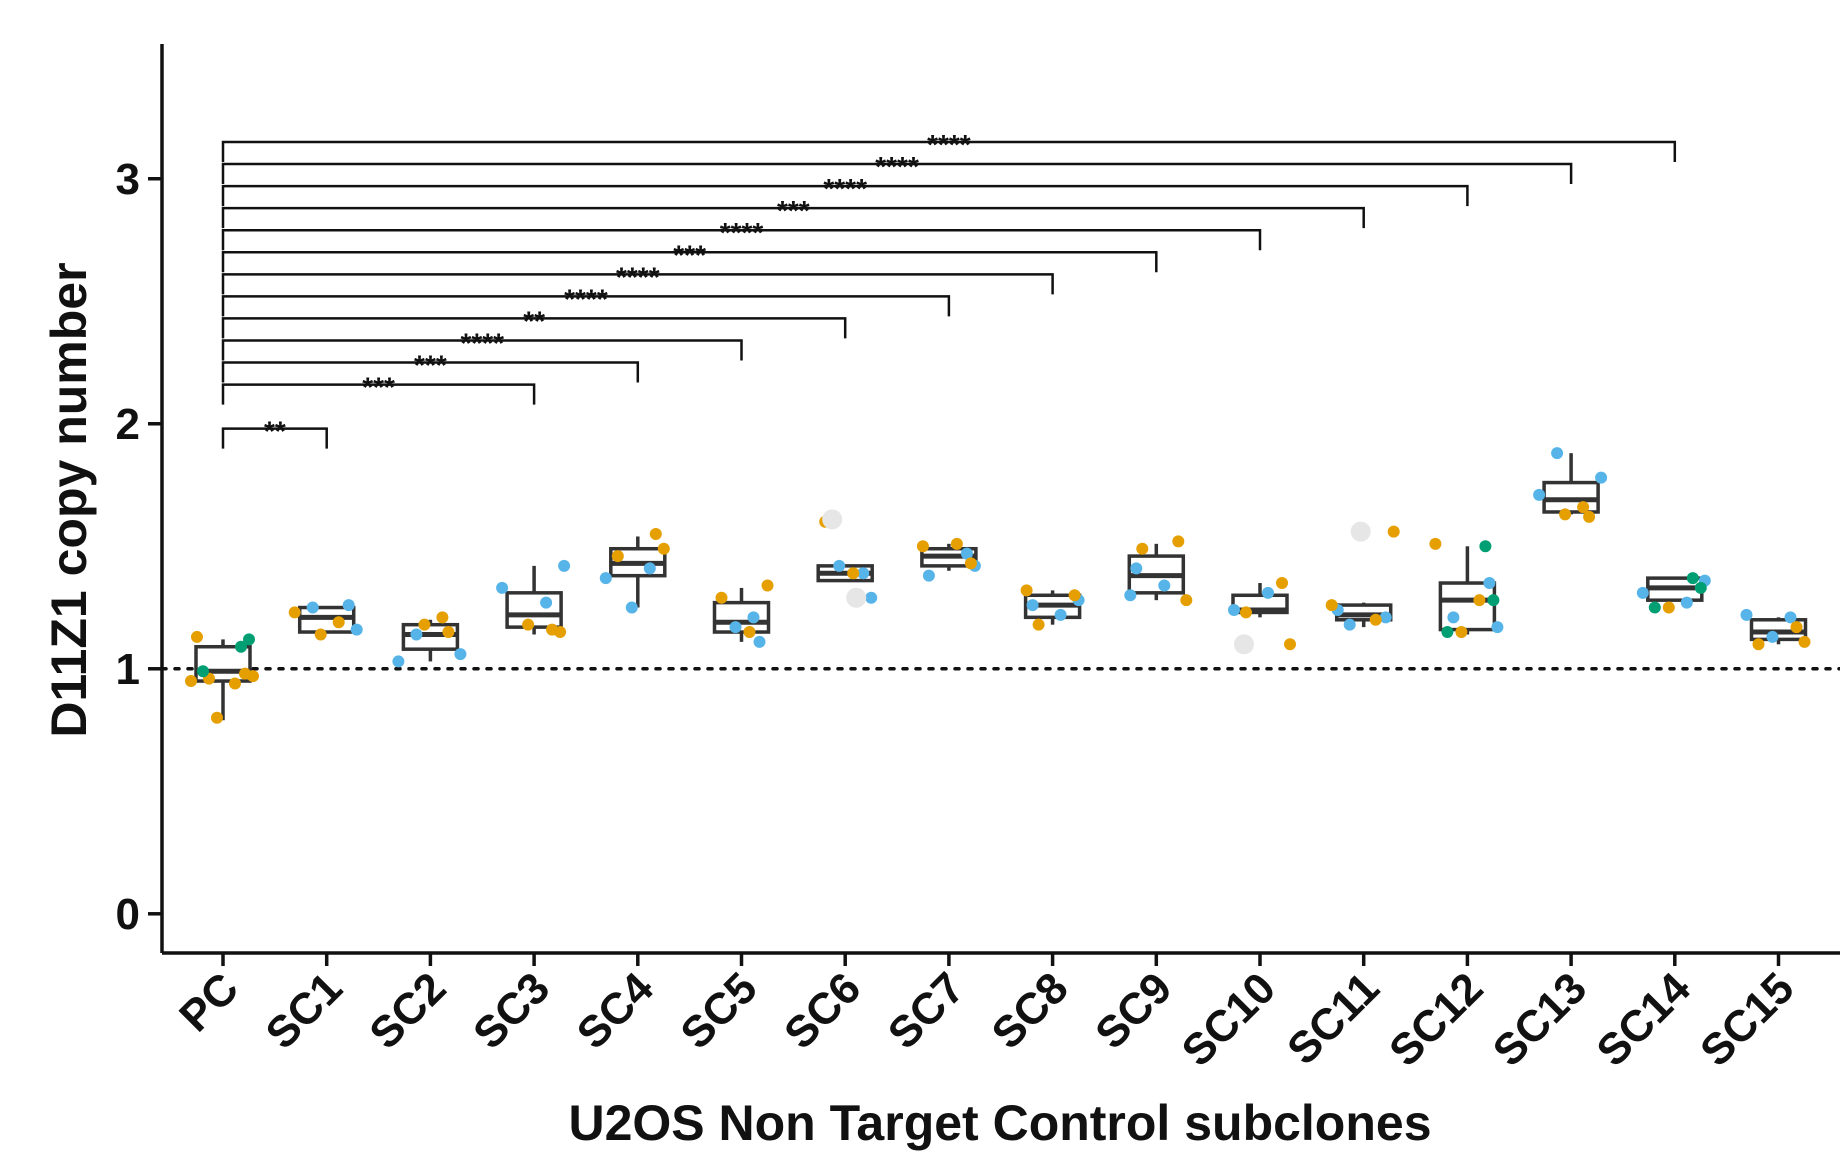  What do you see at coordinates (1029, 1010) in the screenshot?
I see `x-tick-label-sc8: SC8` at bounding box center [1029, 1010].